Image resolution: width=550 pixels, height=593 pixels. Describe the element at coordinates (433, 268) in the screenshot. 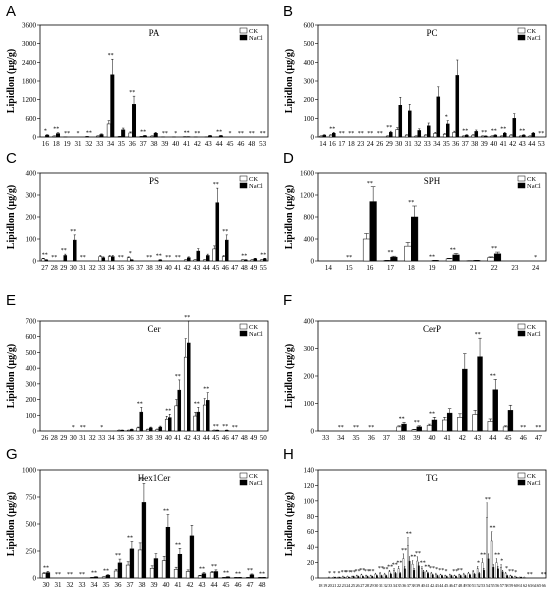

I see `x-tick-label: 19` at that location.